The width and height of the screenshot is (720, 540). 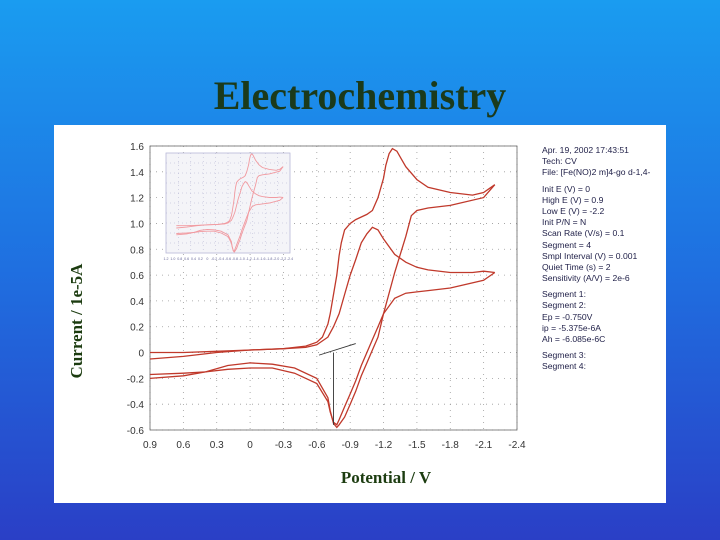 What do you see at coordinates (137, 302) in the screenshot?
I see `y-tick-label: 0.4` at bounding box center [137, 302].